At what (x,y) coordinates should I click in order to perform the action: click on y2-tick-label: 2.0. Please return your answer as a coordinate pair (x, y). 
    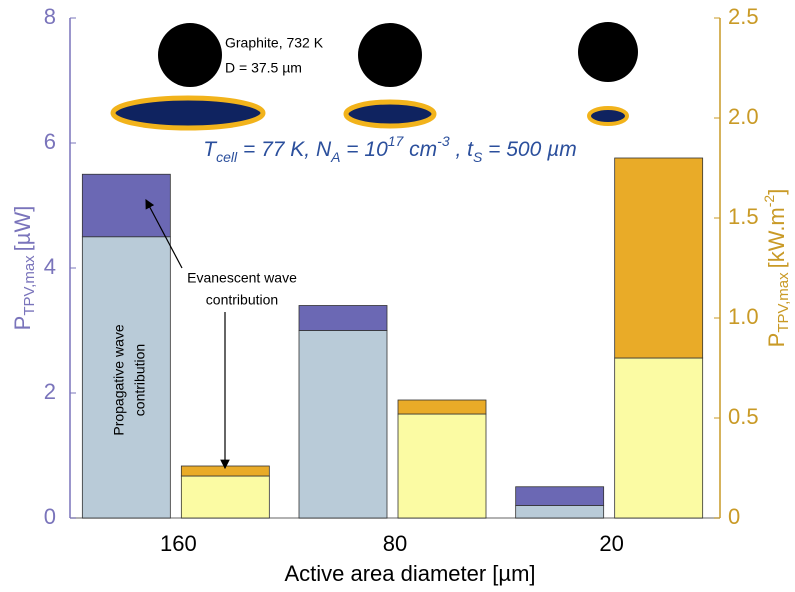
    Looking at the image, I should click on (743, 116).